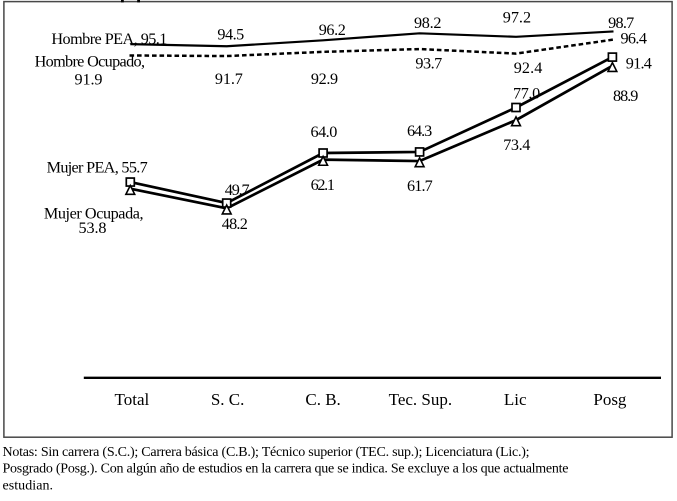  Describe the element at coordinates (94, 214) in the screenshot. I see `svg-text: Mujer Ocupada,` at that location.